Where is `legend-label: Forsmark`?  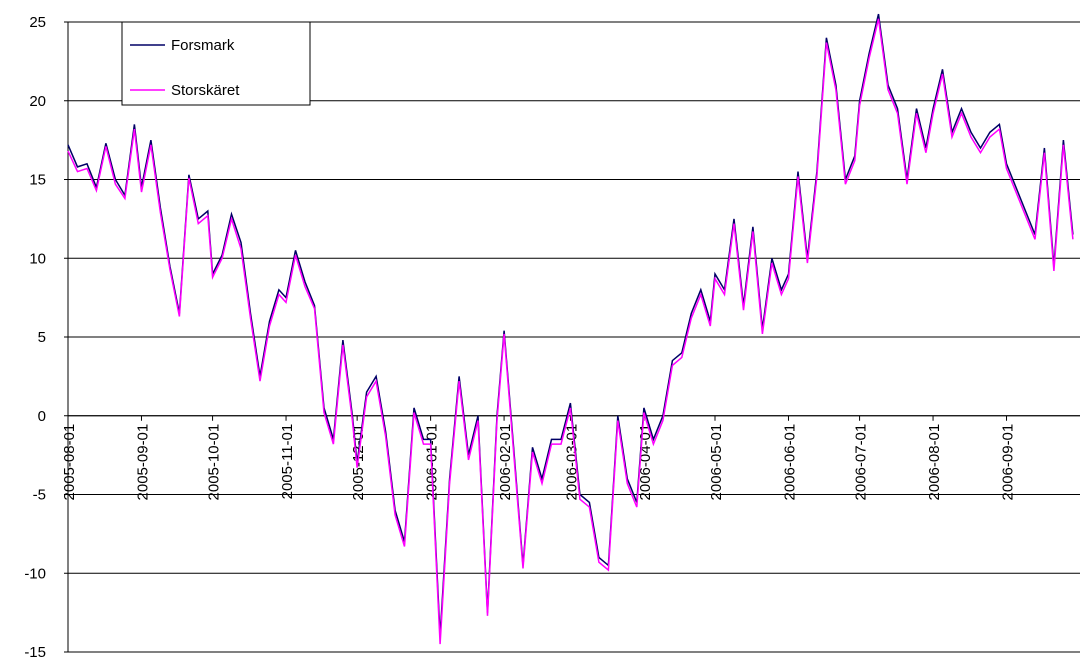
legend-label: Forsmark is located at coordinates (203, 45).